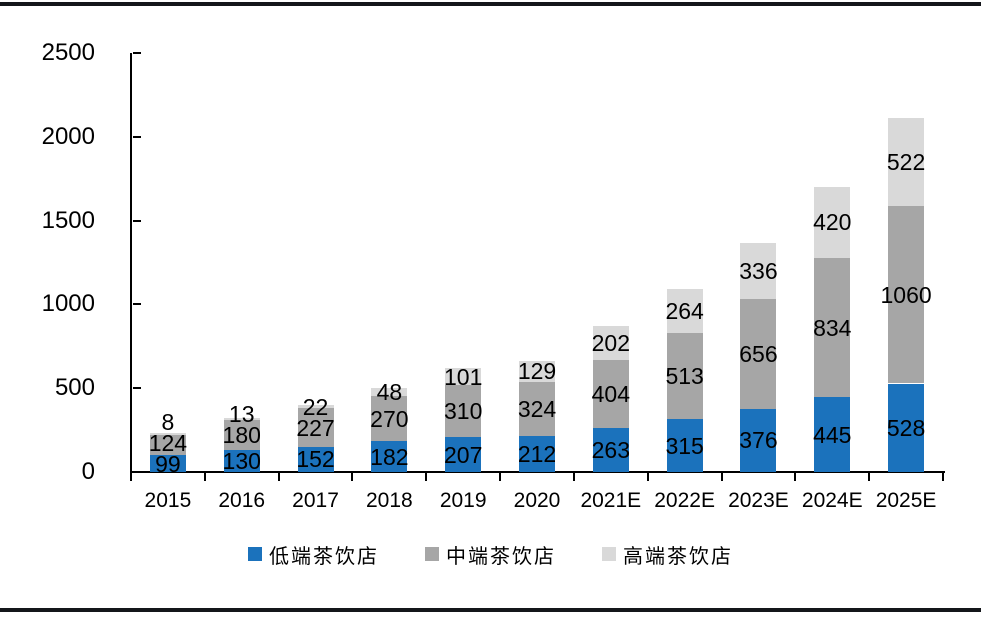  What do you see at coordinates (255, 554) in the screenshot?
I see `legend-swatch-low-end-tea-shop-icon` at bounding box center [255, 554].